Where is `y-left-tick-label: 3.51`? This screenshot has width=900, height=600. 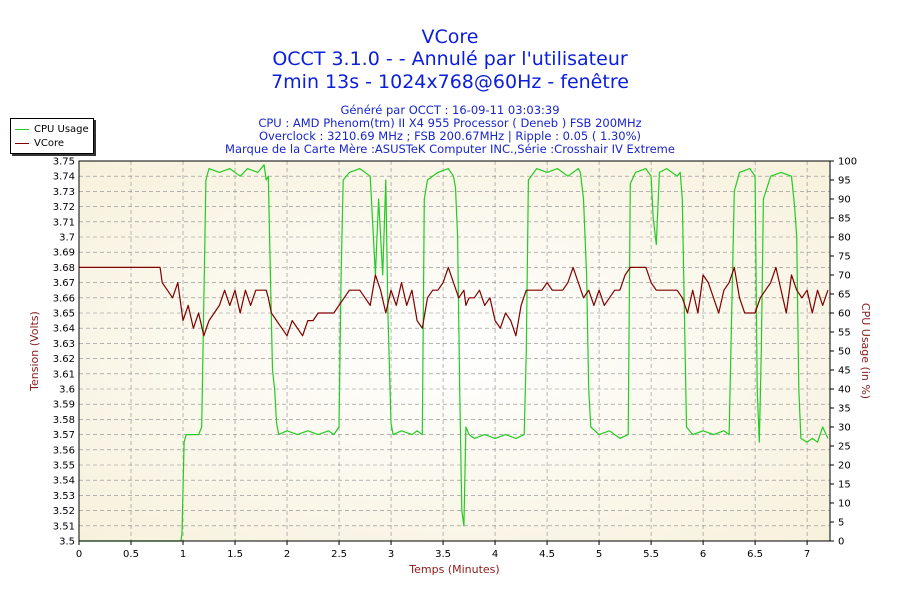
y-left-tick-label: 3.51 is located at coordinates (64, 526).